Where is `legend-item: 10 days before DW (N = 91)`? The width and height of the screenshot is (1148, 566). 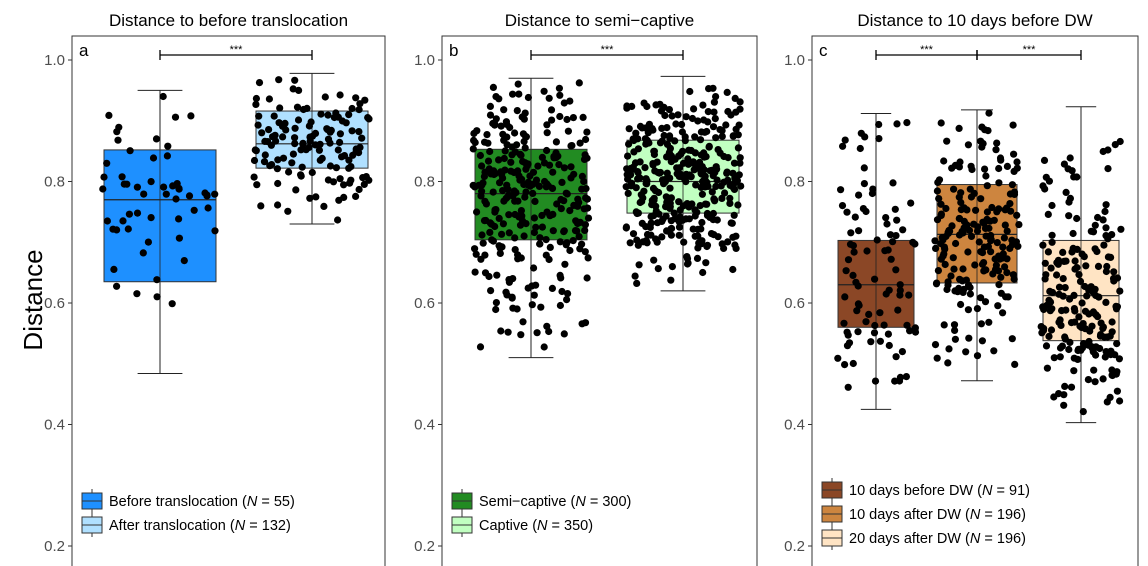
legend-item: 10 days before DW (N = 91) is located at coordinates (925, 490).